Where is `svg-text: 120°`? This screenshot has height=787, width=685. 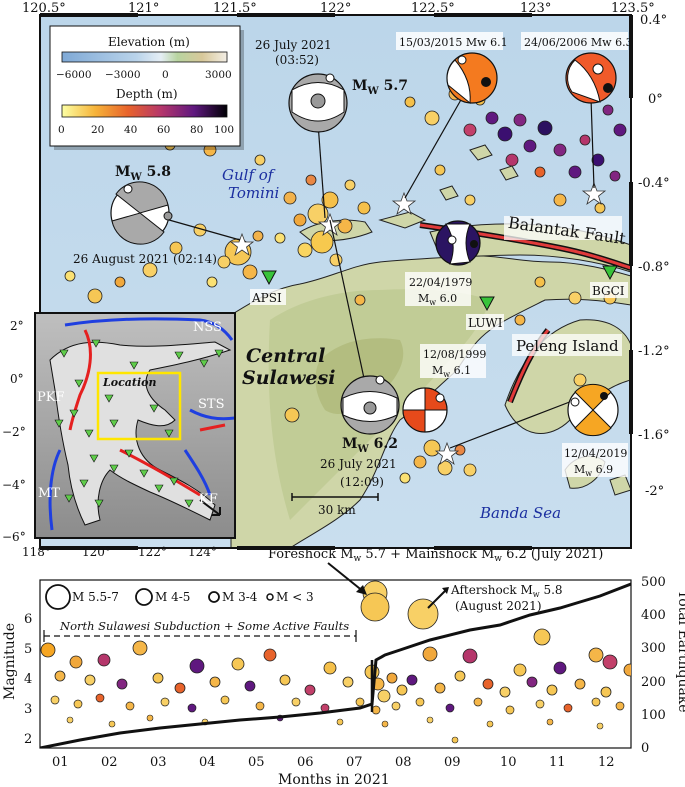 svg-text: 120° is located at coordinates (96, 552).